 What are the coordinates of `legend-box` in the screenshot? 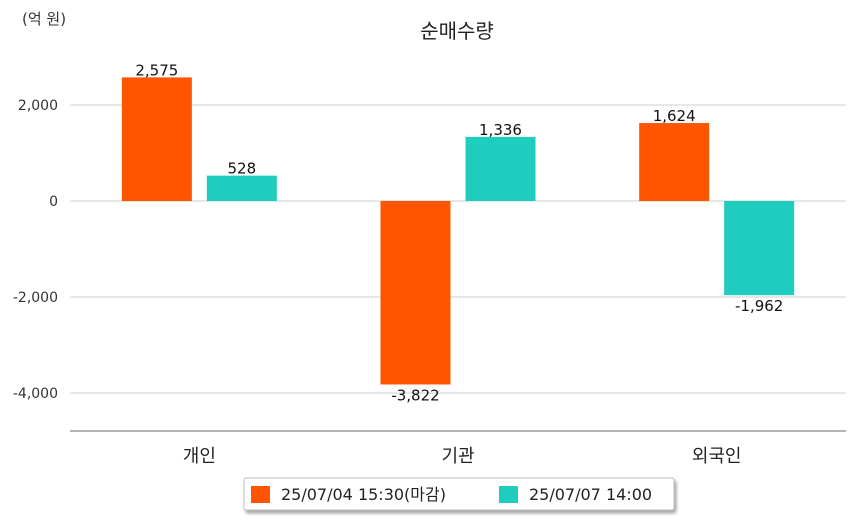 It's located at (459, 494).